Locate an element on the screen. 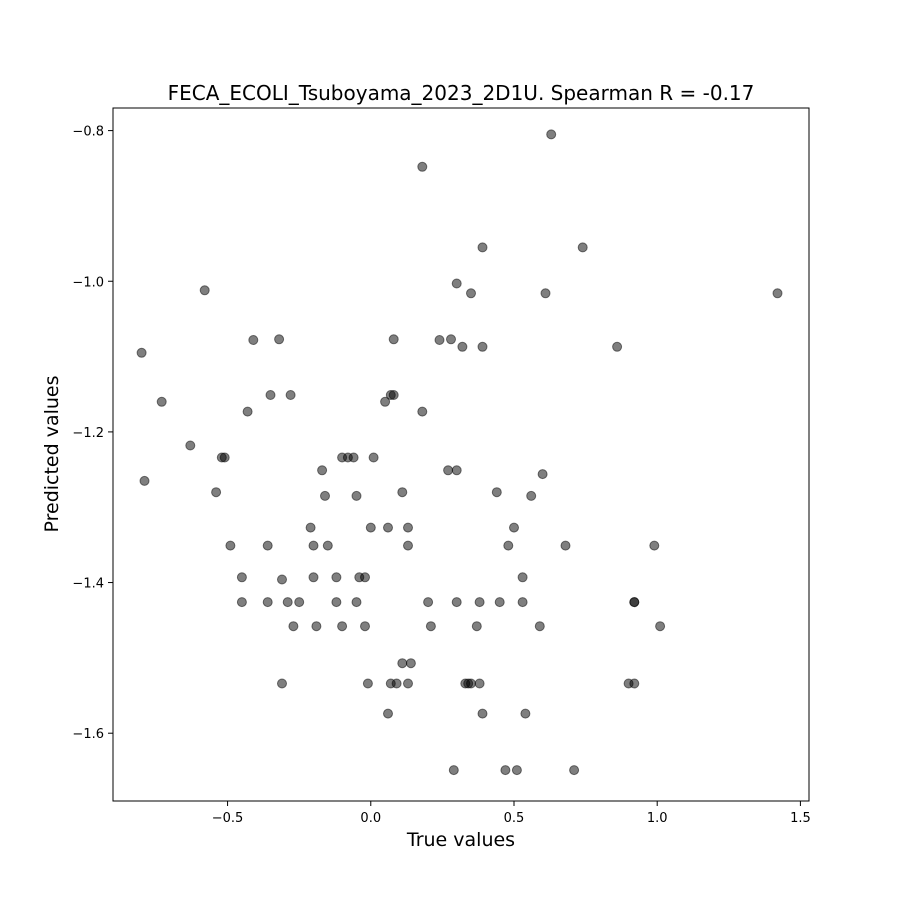 The width and height of the screenshot is (900, 900). x-tick-label: 0.0 is located at coordinates (370, 818).